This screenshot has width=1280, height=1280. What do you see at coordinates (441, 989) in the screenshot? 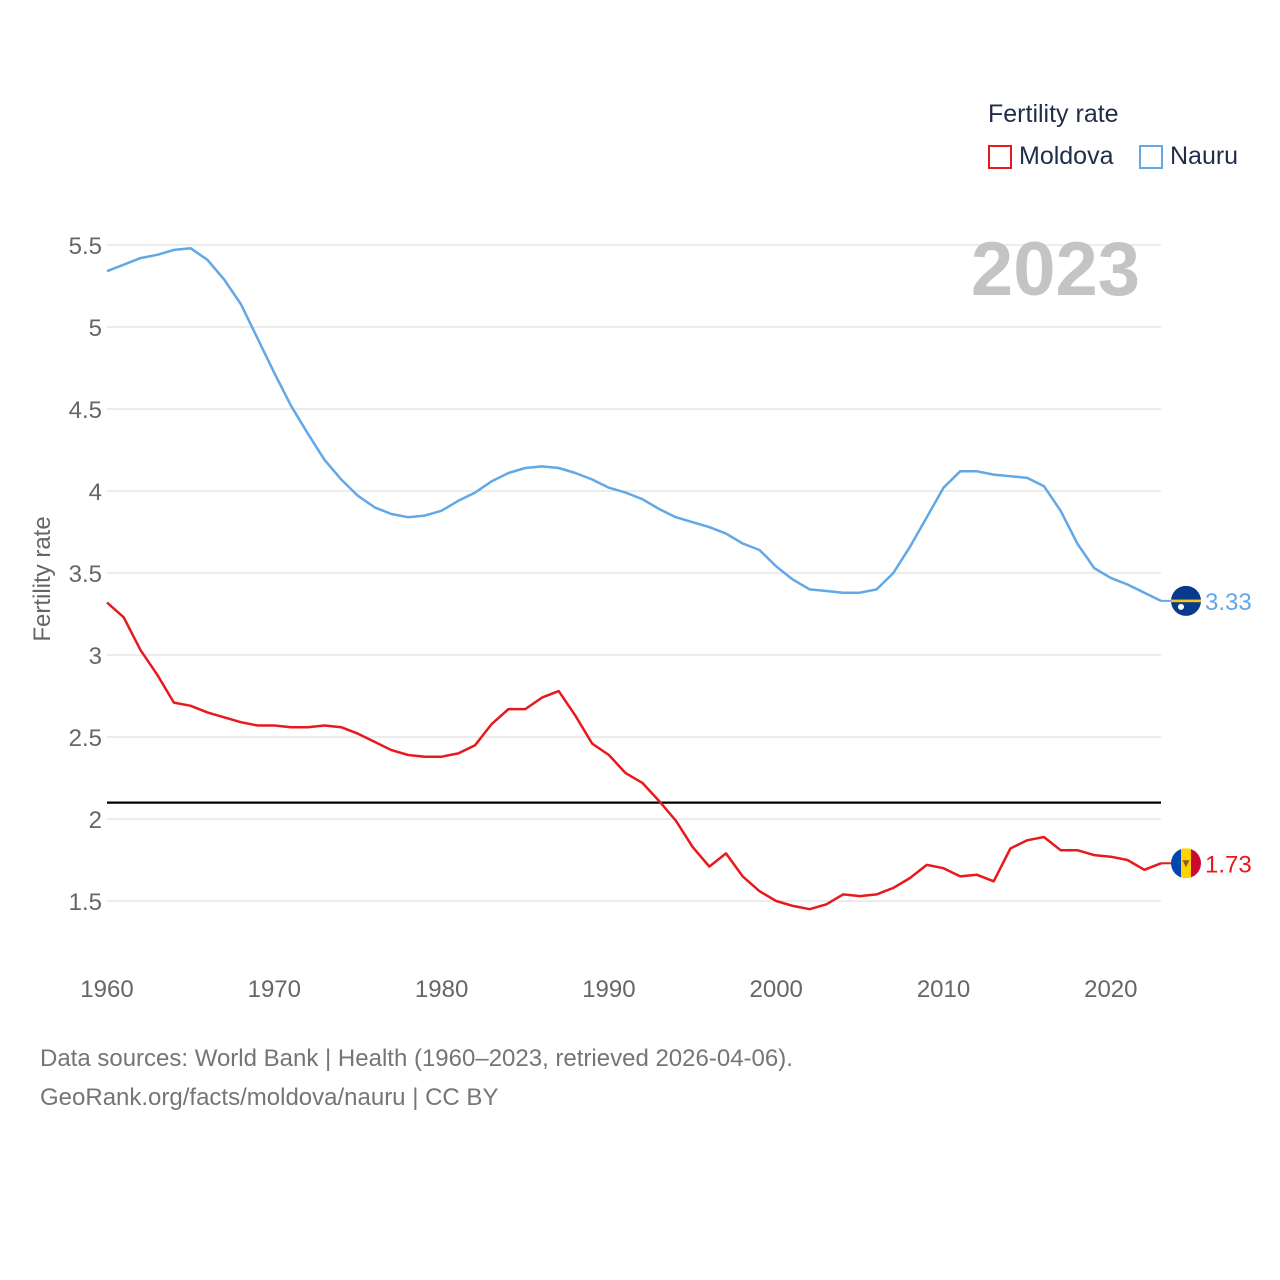
I see `x-tick-label: 1980` at bounding box center [441, 989].